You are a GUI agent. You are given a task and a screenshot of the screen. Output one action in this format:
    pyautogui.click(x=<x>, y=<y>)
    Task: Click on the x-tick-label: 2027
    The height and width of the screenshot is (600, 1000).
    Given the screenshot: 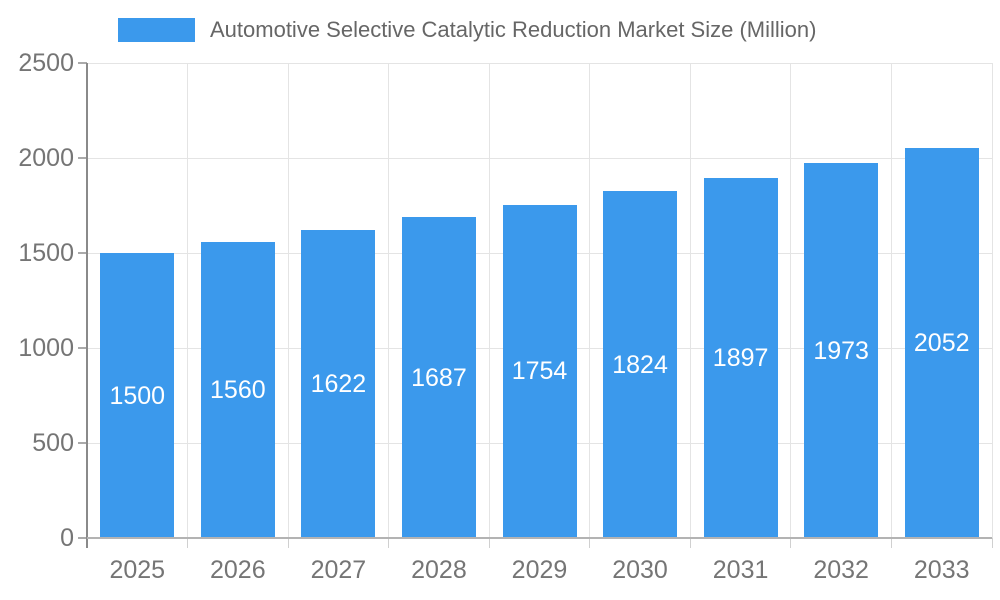 What is the action you would take?
    pyautogui.click(x=338, y=570)
    